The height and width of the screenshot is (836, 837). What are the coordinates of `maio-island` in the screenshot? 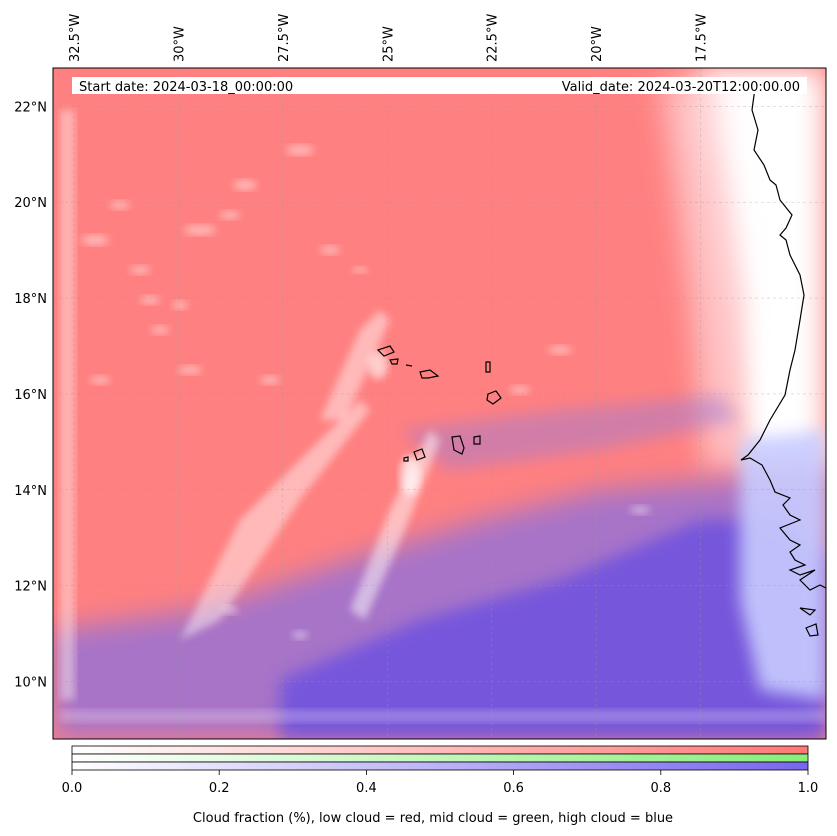 It's located at (477, 440).